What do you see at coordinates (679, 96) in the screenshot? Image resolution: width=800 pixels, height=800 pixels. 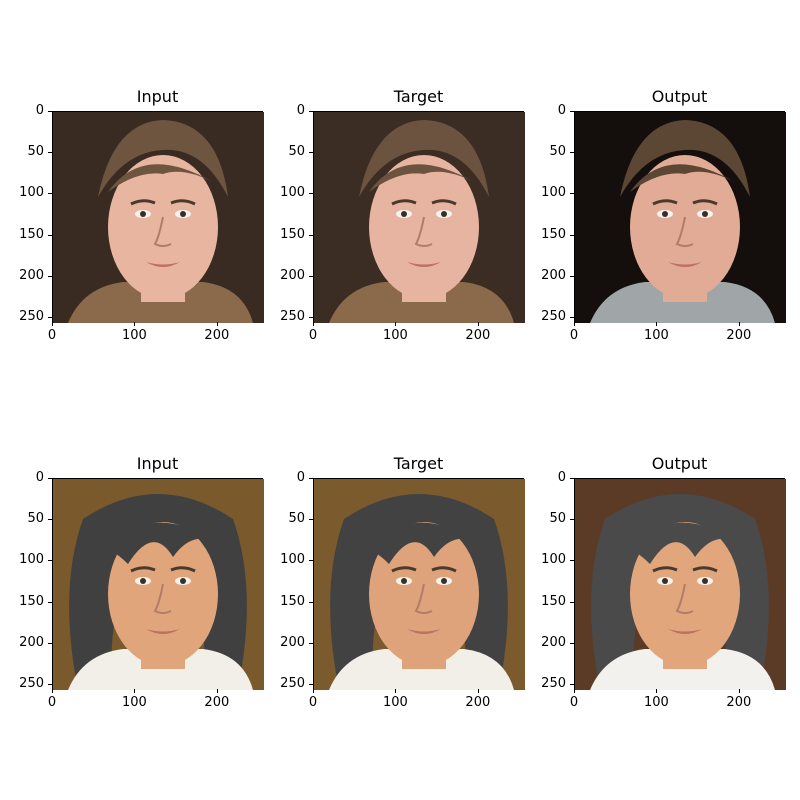 I see `output-title: Output` at bounding box center [679, 96].